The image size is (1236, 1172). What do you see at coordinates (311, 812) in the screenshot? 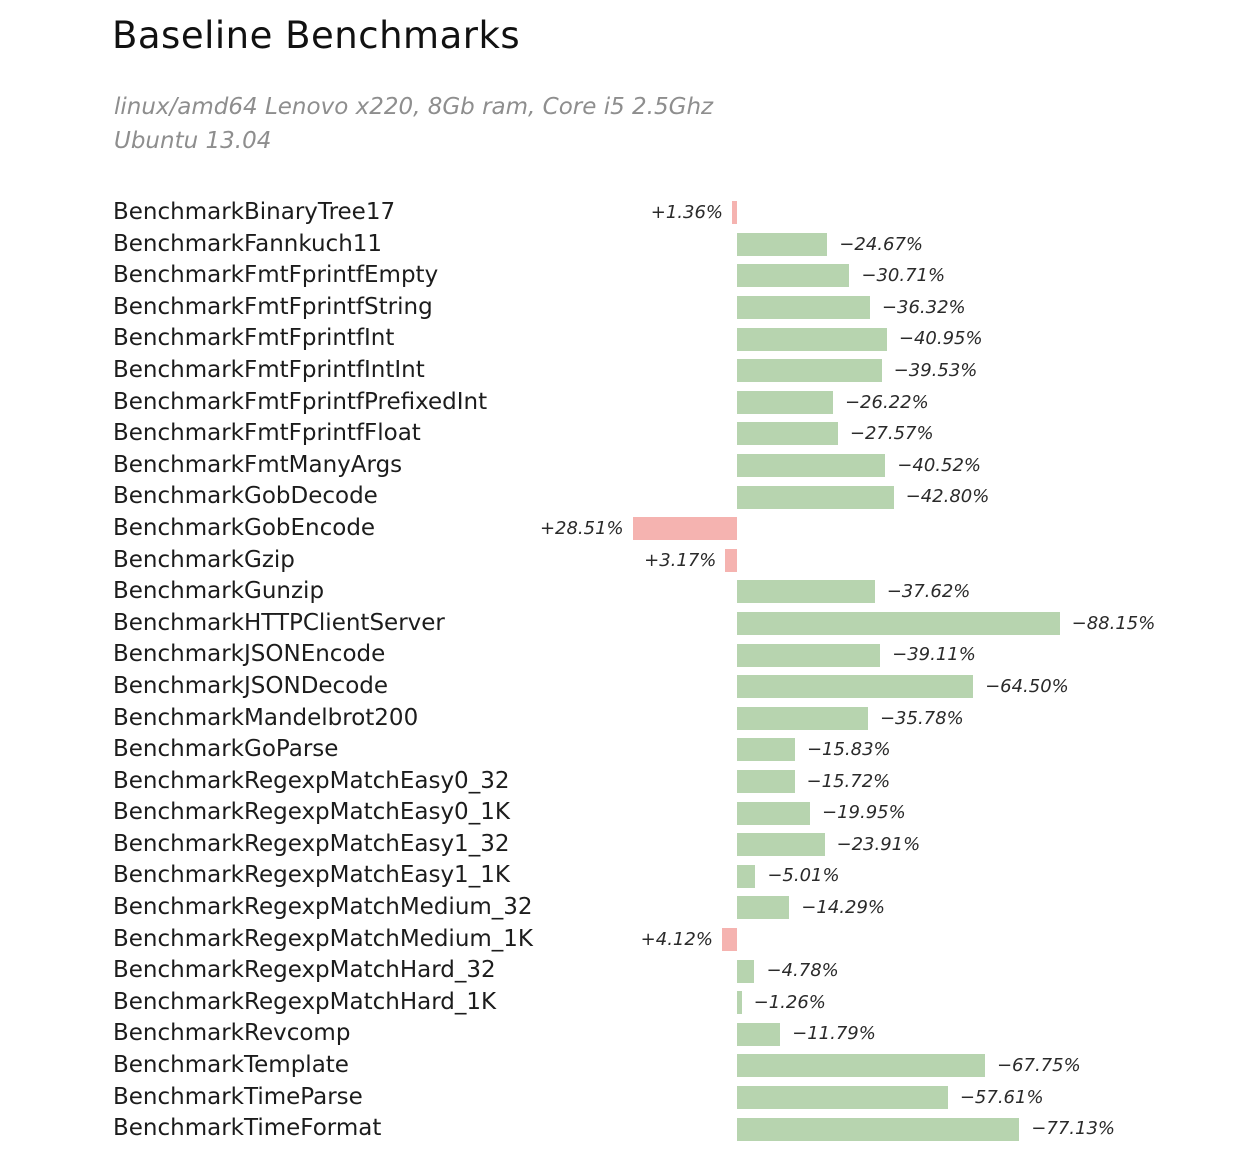
I see `benchmark-name: BenchmarkRegexpMatchEasy0_1K` at bounding box center [311, 812].